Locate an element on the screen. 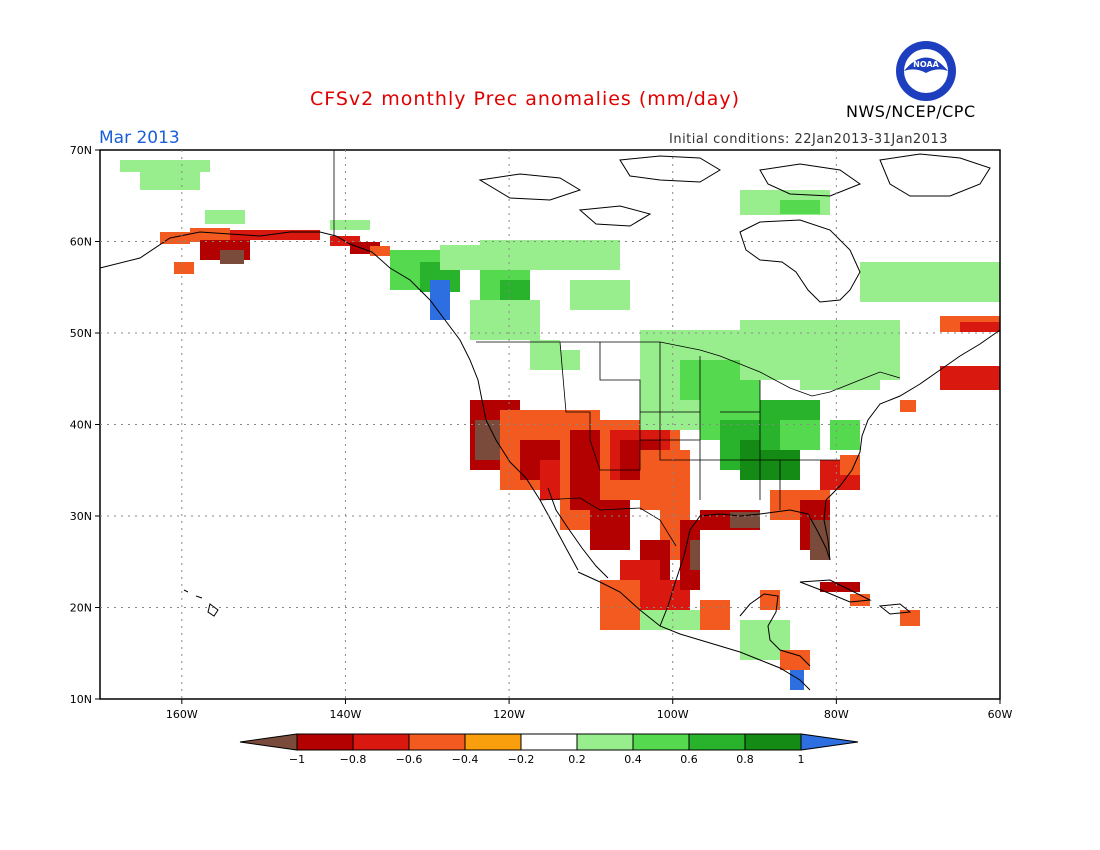 This screenshot has width=1100, height=850. lat-label: 60N is located at coordinates (81, 242).